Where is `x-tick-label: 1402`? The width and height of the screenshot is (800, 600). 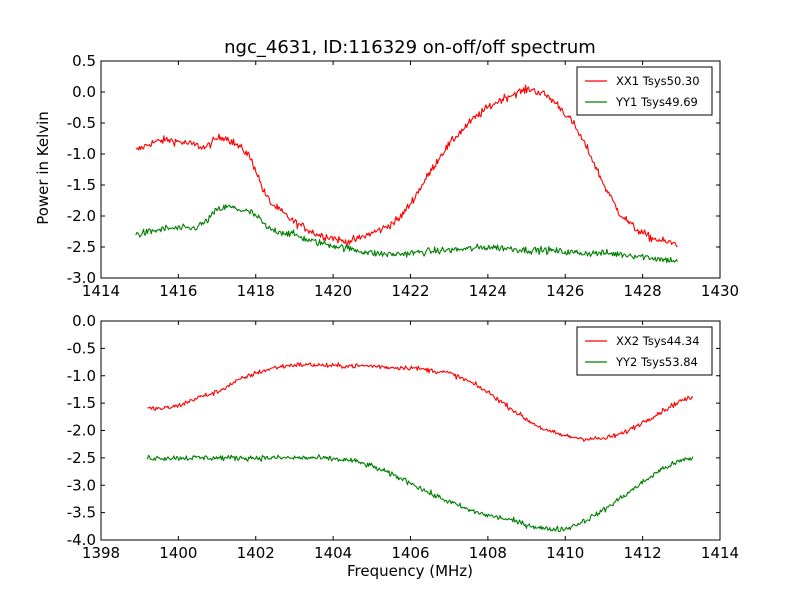
x-tick-label: 1402 is located at coordinates (256, 553).